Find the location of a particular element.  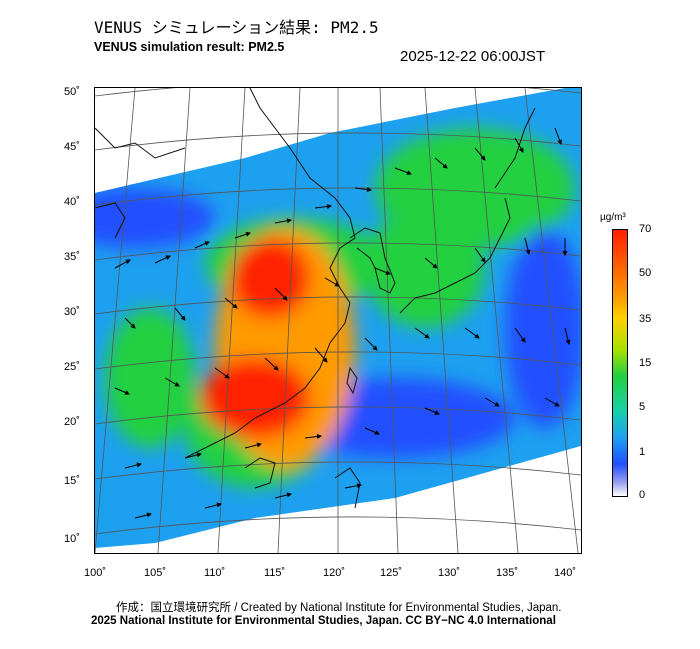

lon-label: 115˚ is located at coordinates (275, 573).